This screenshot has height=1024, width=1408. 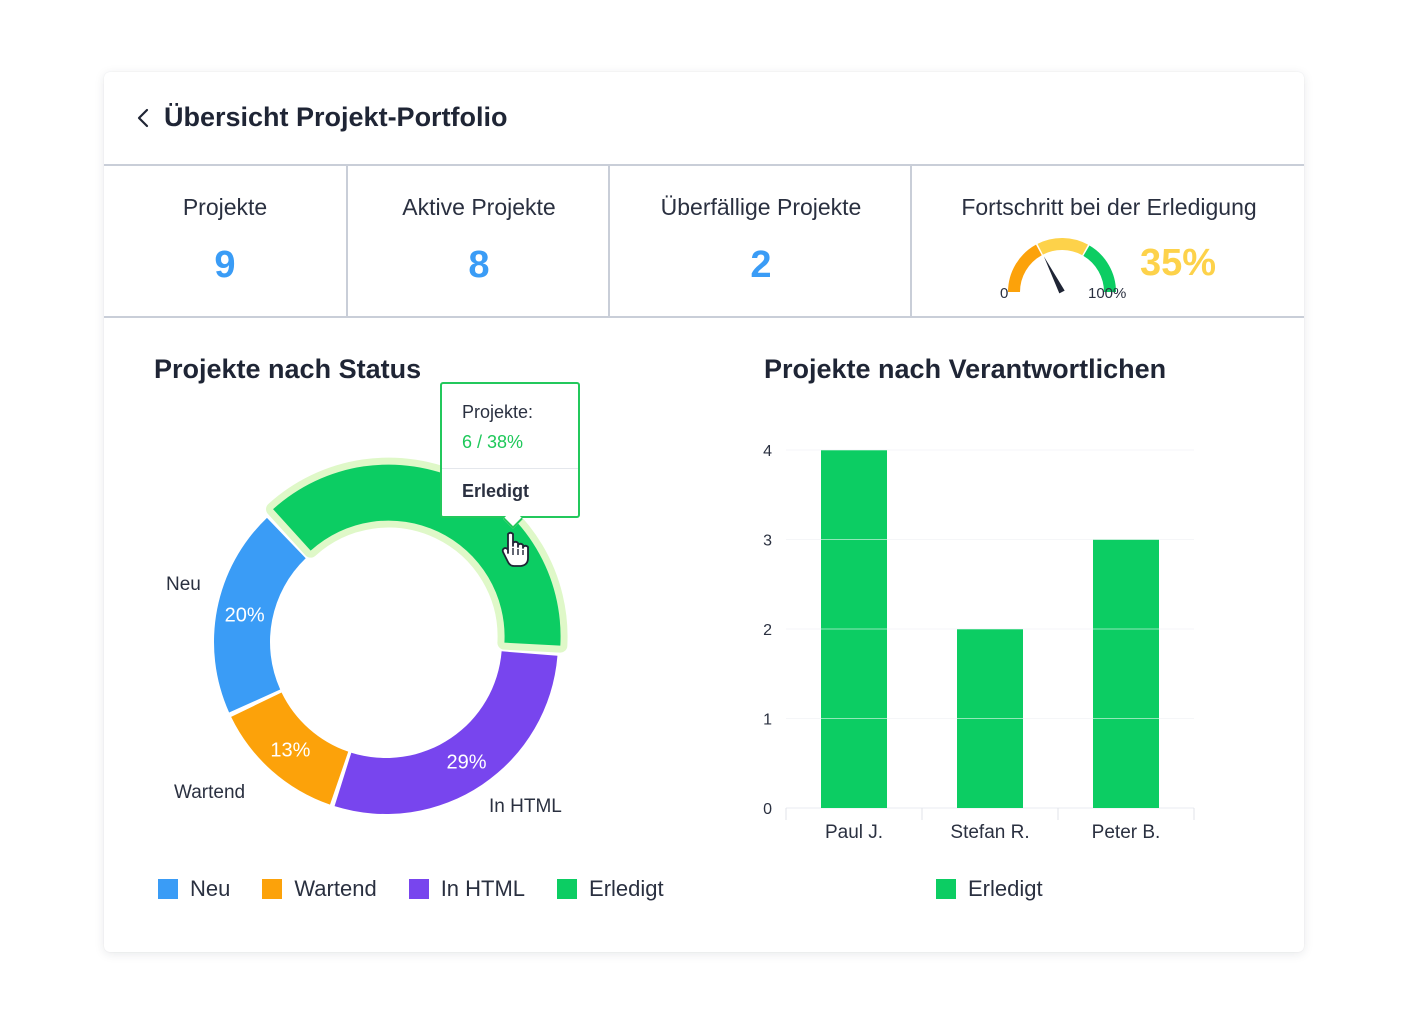 I want to click on y-tick-label: 4, so click(x=767, y=451).